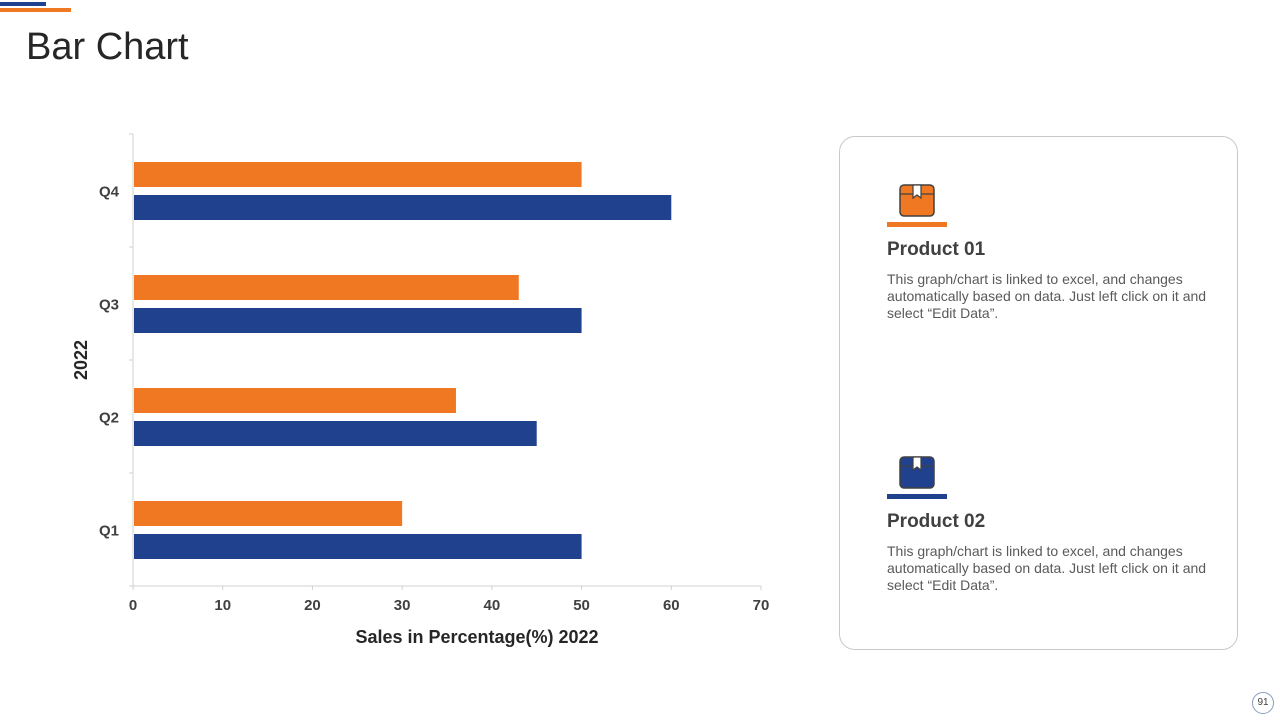  Describe the element at coordinates (109, 192) in the screenshot. I see `y-tick-label: Q4` at that location.